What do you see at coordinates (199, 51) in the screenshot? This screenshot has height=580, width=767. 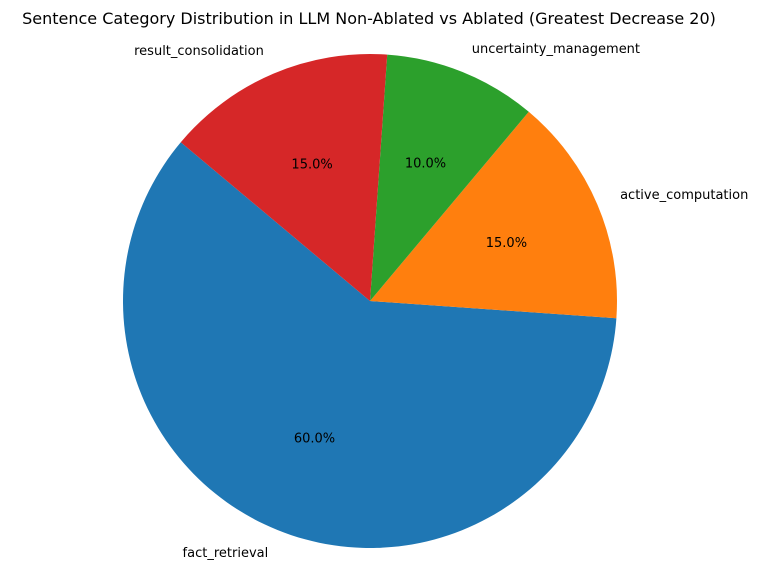 I see `slice-label-result-consolidation: result_consolidation` at bounding box center [199, 51].